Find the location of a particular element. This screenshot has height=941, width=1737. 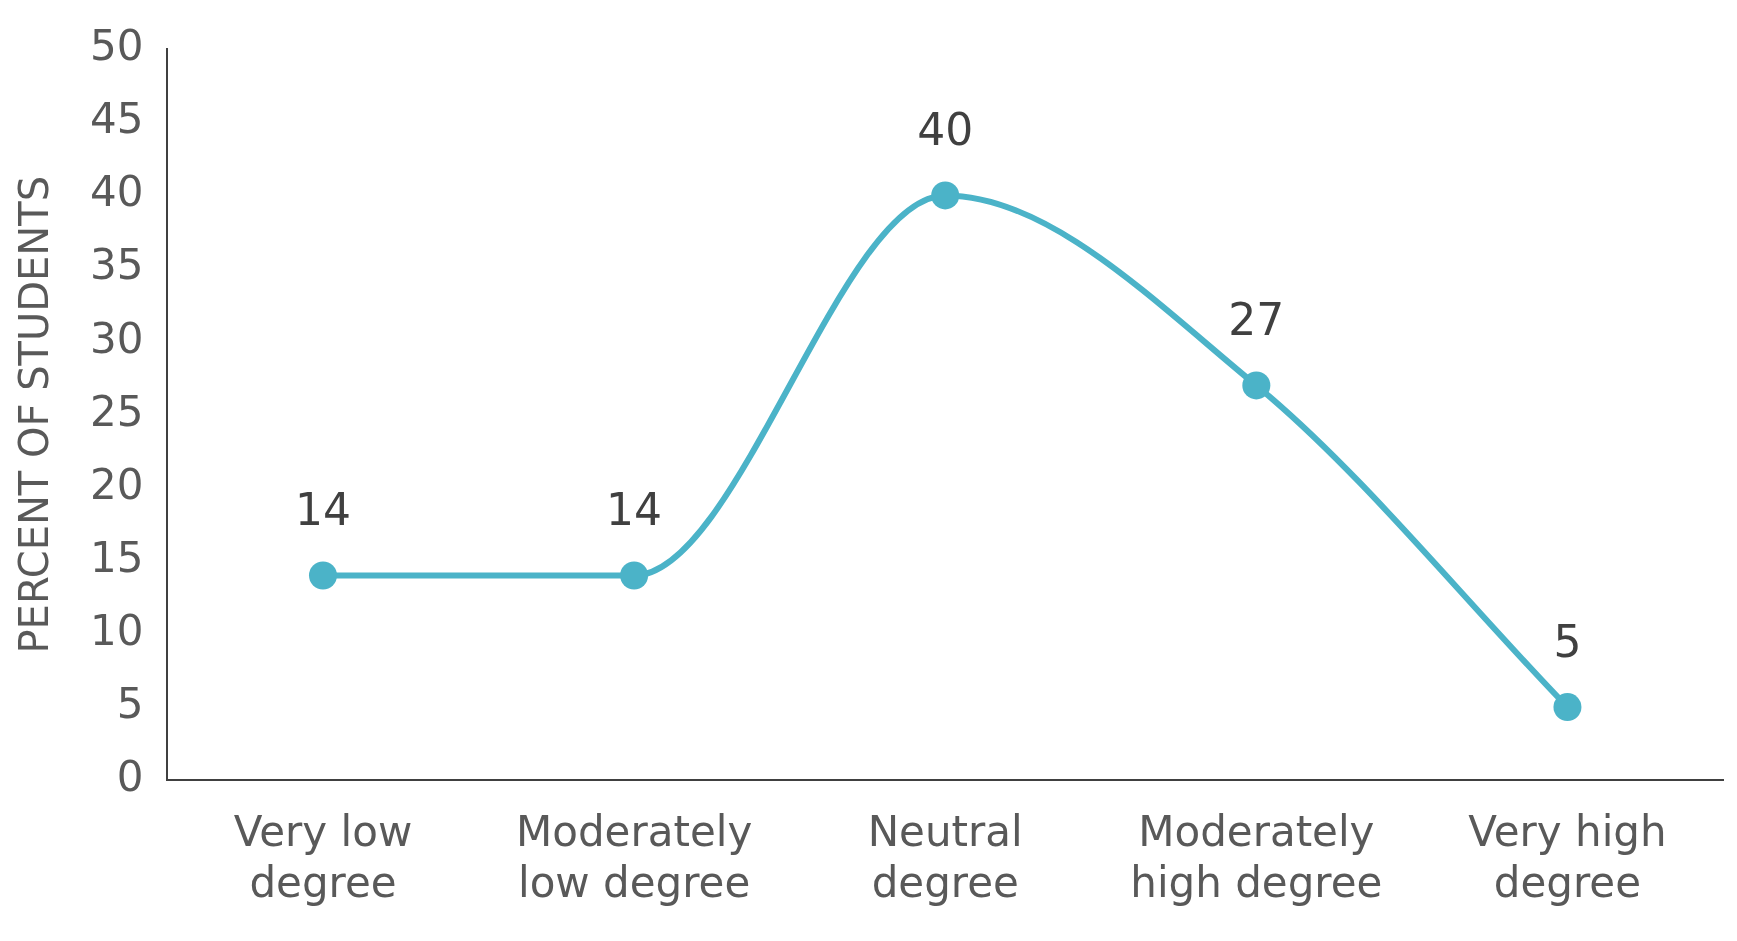

x-tick-label: Very low degree is located at coordinates (323, 857).